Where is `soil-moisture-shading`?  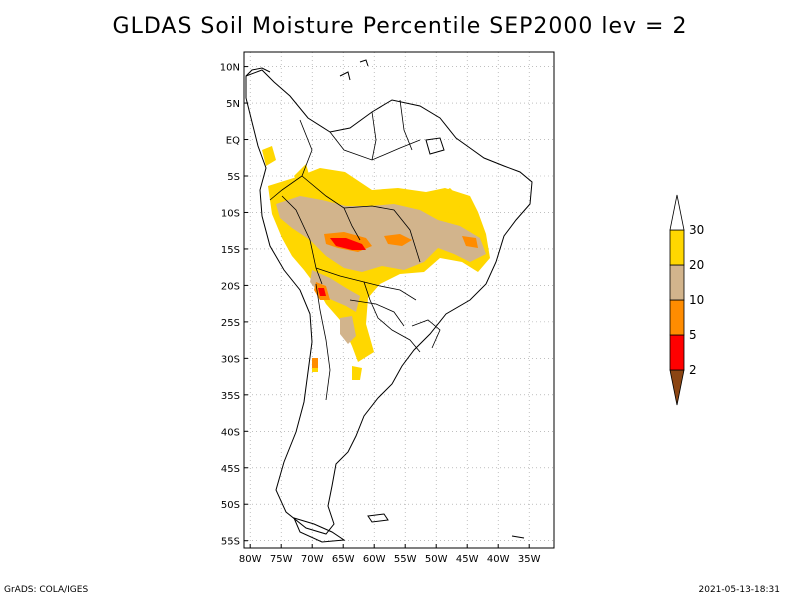
soil-moisture-shading is located at coordinates (376, 263).